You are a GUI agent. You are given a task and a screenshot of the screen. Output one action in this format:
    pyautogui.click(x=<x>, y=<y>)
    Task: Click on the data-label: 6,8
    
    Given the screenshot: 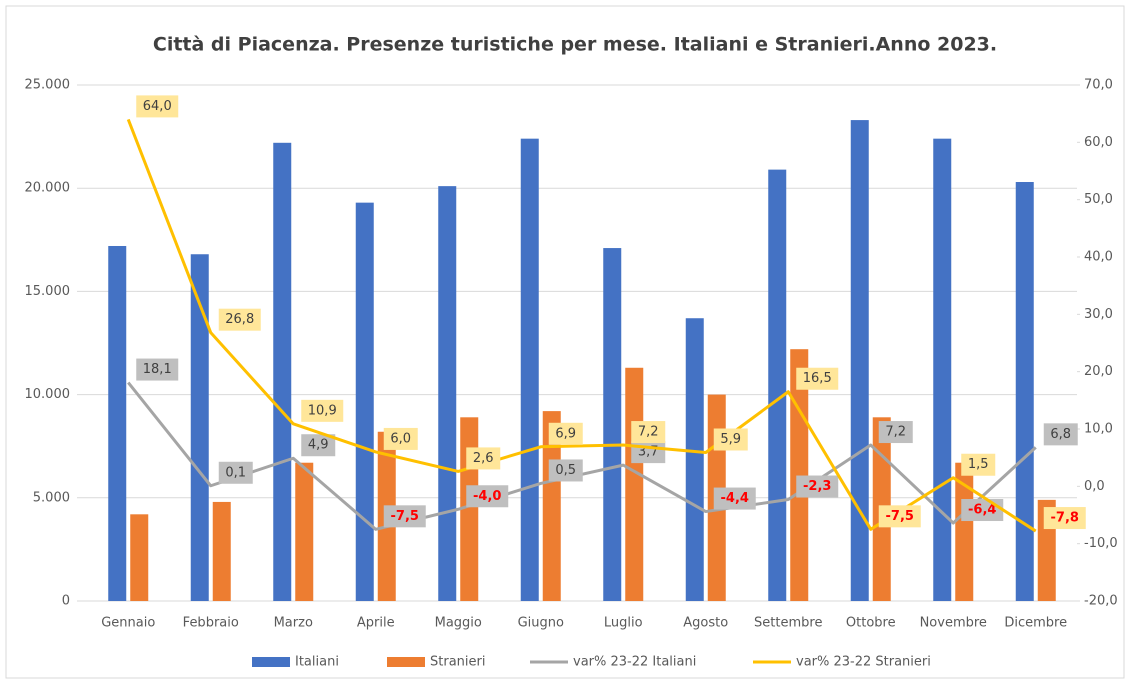 What is the action you would take?
    pyautogui.click(x=1060, y=434)
    